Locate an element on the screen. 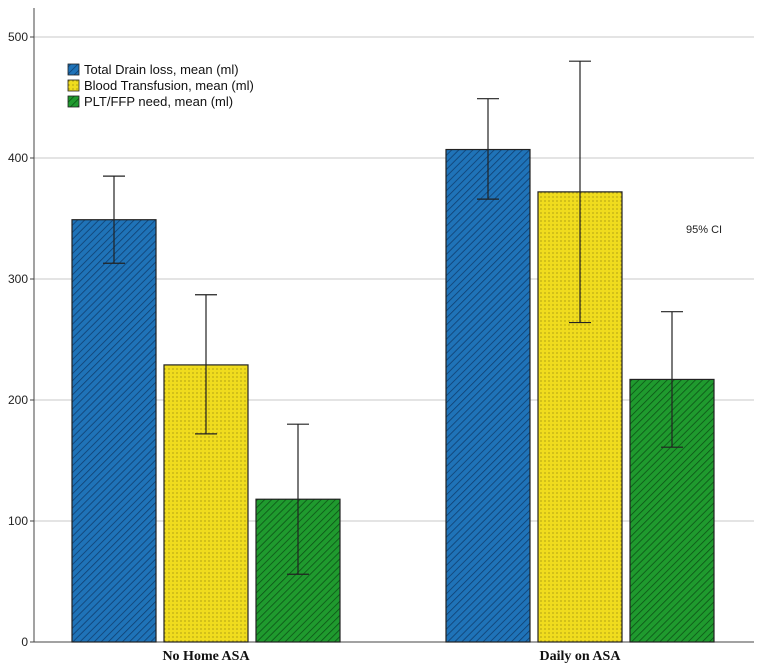 The height and width of the screenshot is (667, 762). category-labels: No Home ASA Daily on ASA is located at coordinates (391, 656).